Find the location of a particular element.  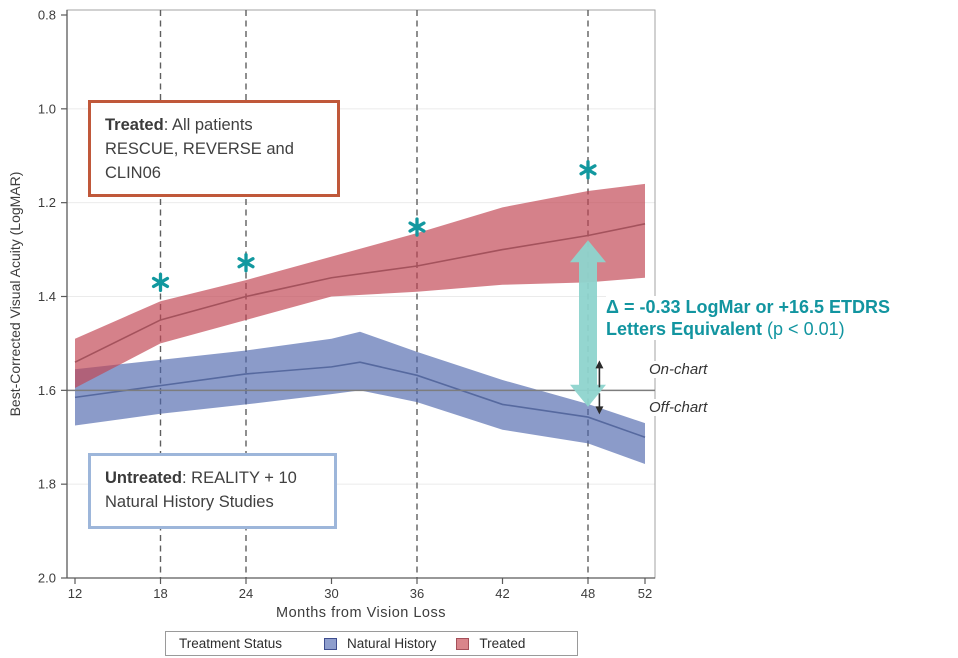

untreated-confidence-band is located at coordinates (360, 397).